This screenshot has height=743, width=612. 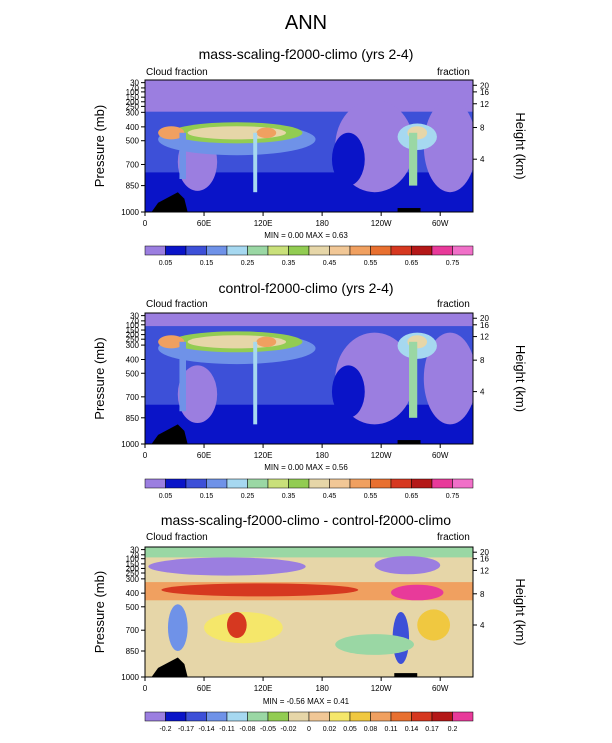 What do you see at coordinates (412, 729) in the screenshot?
I see `colorbar-label: 0.14` at bounding box center [412, 729].